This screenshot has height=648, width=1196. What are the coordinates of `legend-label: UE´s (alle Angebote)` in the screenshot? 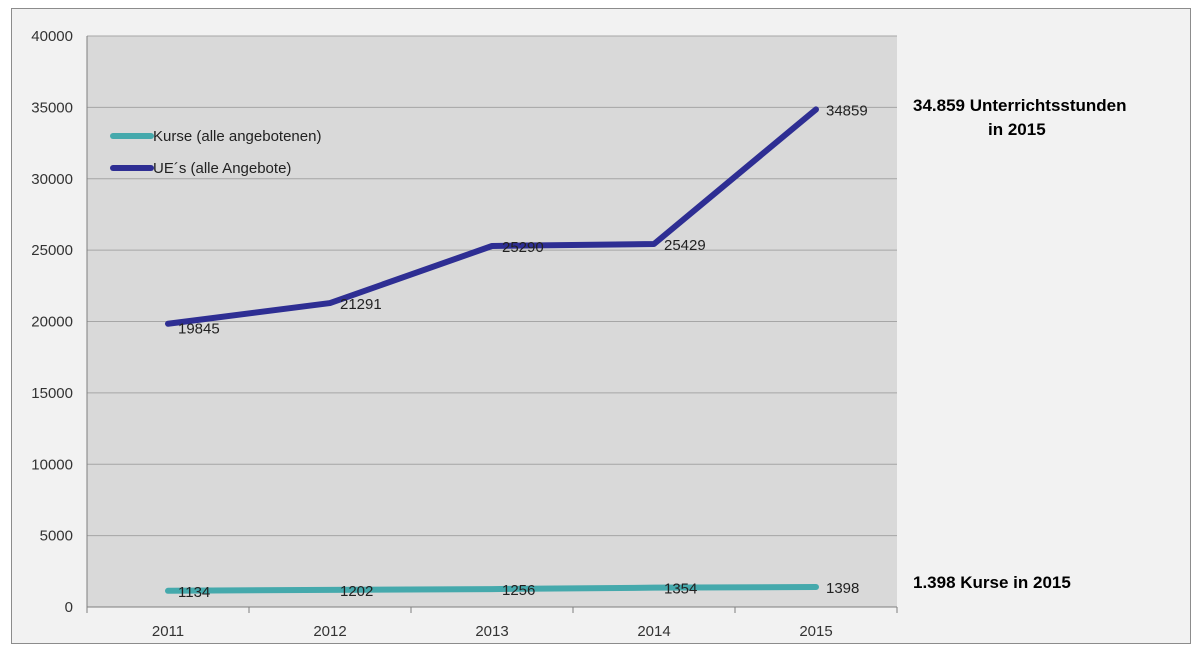 It's located at (222, 168).